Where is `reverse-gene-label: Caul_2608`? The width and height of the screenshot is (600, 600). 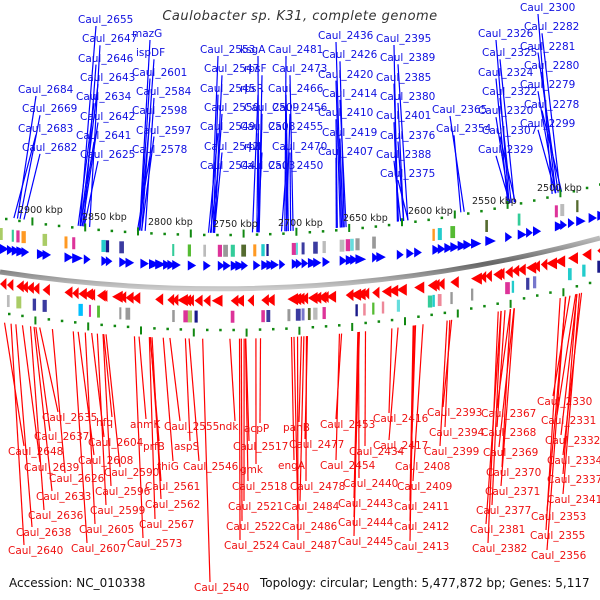 reverse-gene-label: Caul_2608 is located at coordinates (106, 461).